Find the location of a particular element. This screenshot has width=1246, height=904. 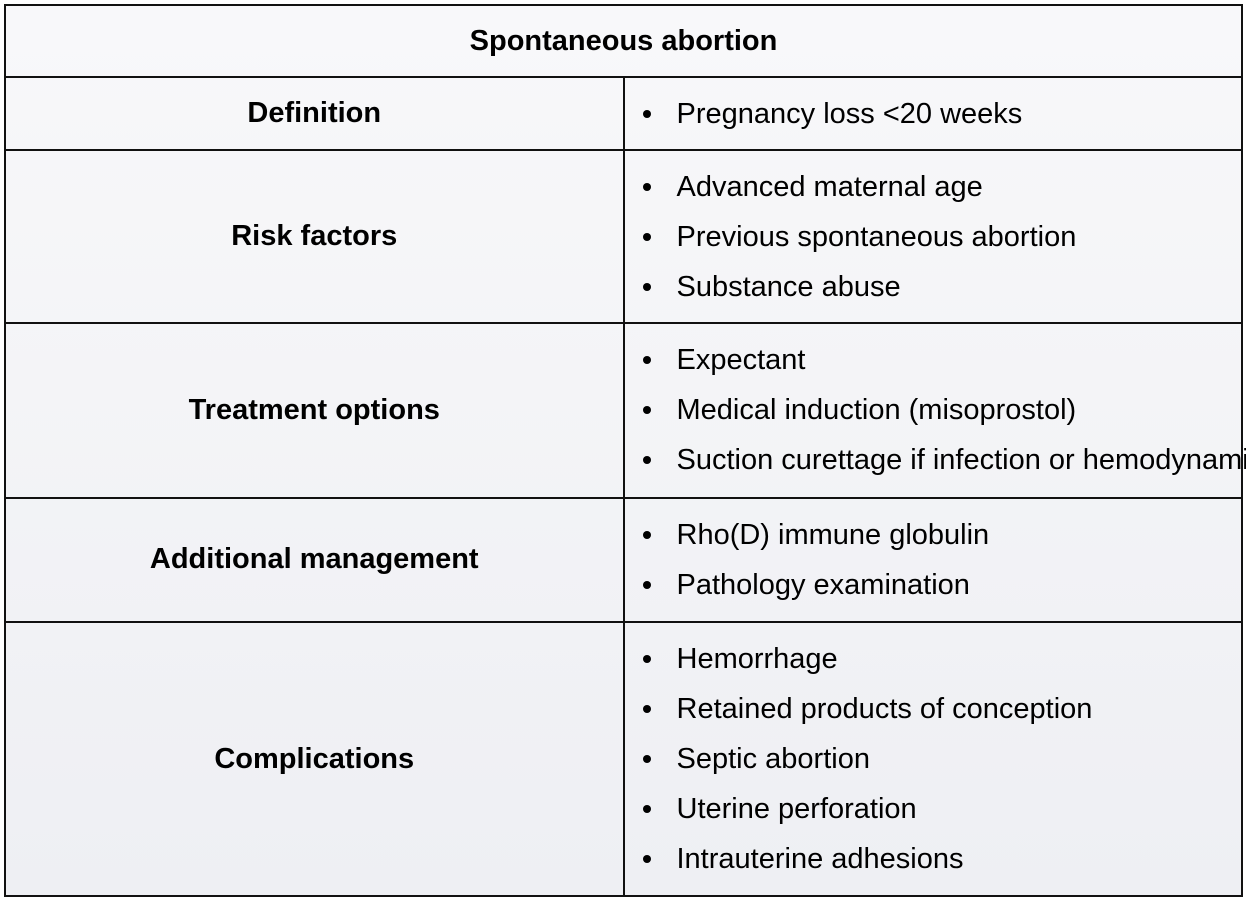

table-title: Spontaneous abortion is located at coordinates (623, 42).